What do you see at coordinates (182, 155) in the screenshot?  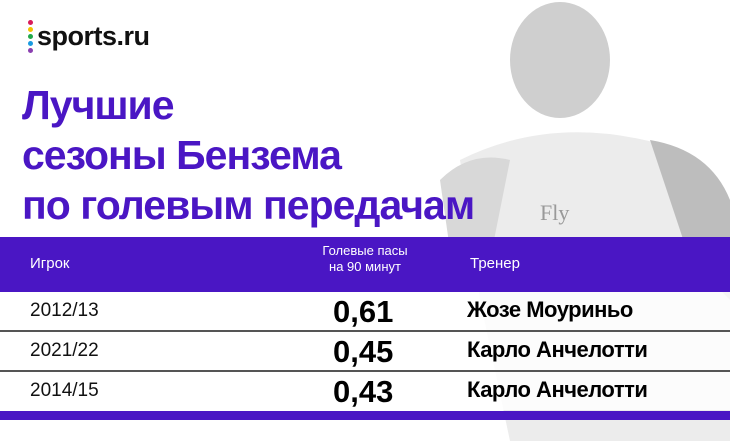 I see `title-line: сезоны Бензема` at bounding box center [182, 155].